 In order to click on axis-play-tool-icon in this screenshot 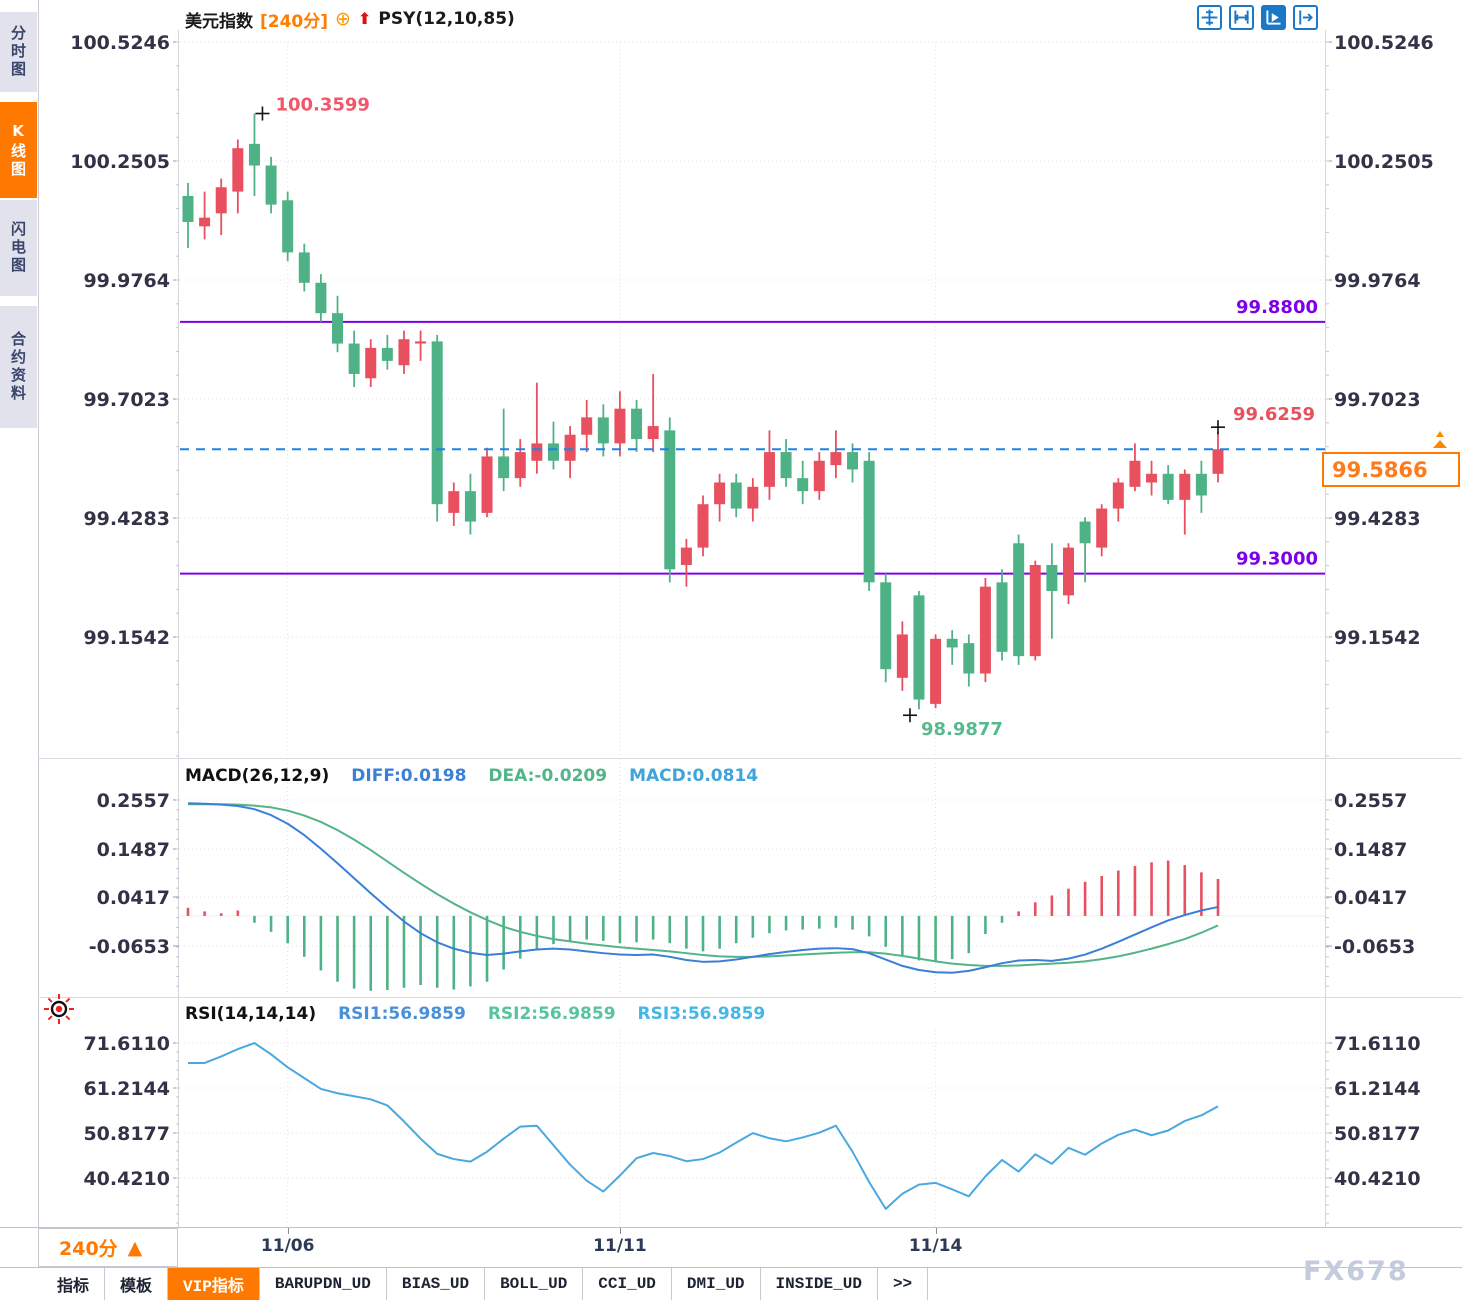, I will do `click(1273, 17)`.